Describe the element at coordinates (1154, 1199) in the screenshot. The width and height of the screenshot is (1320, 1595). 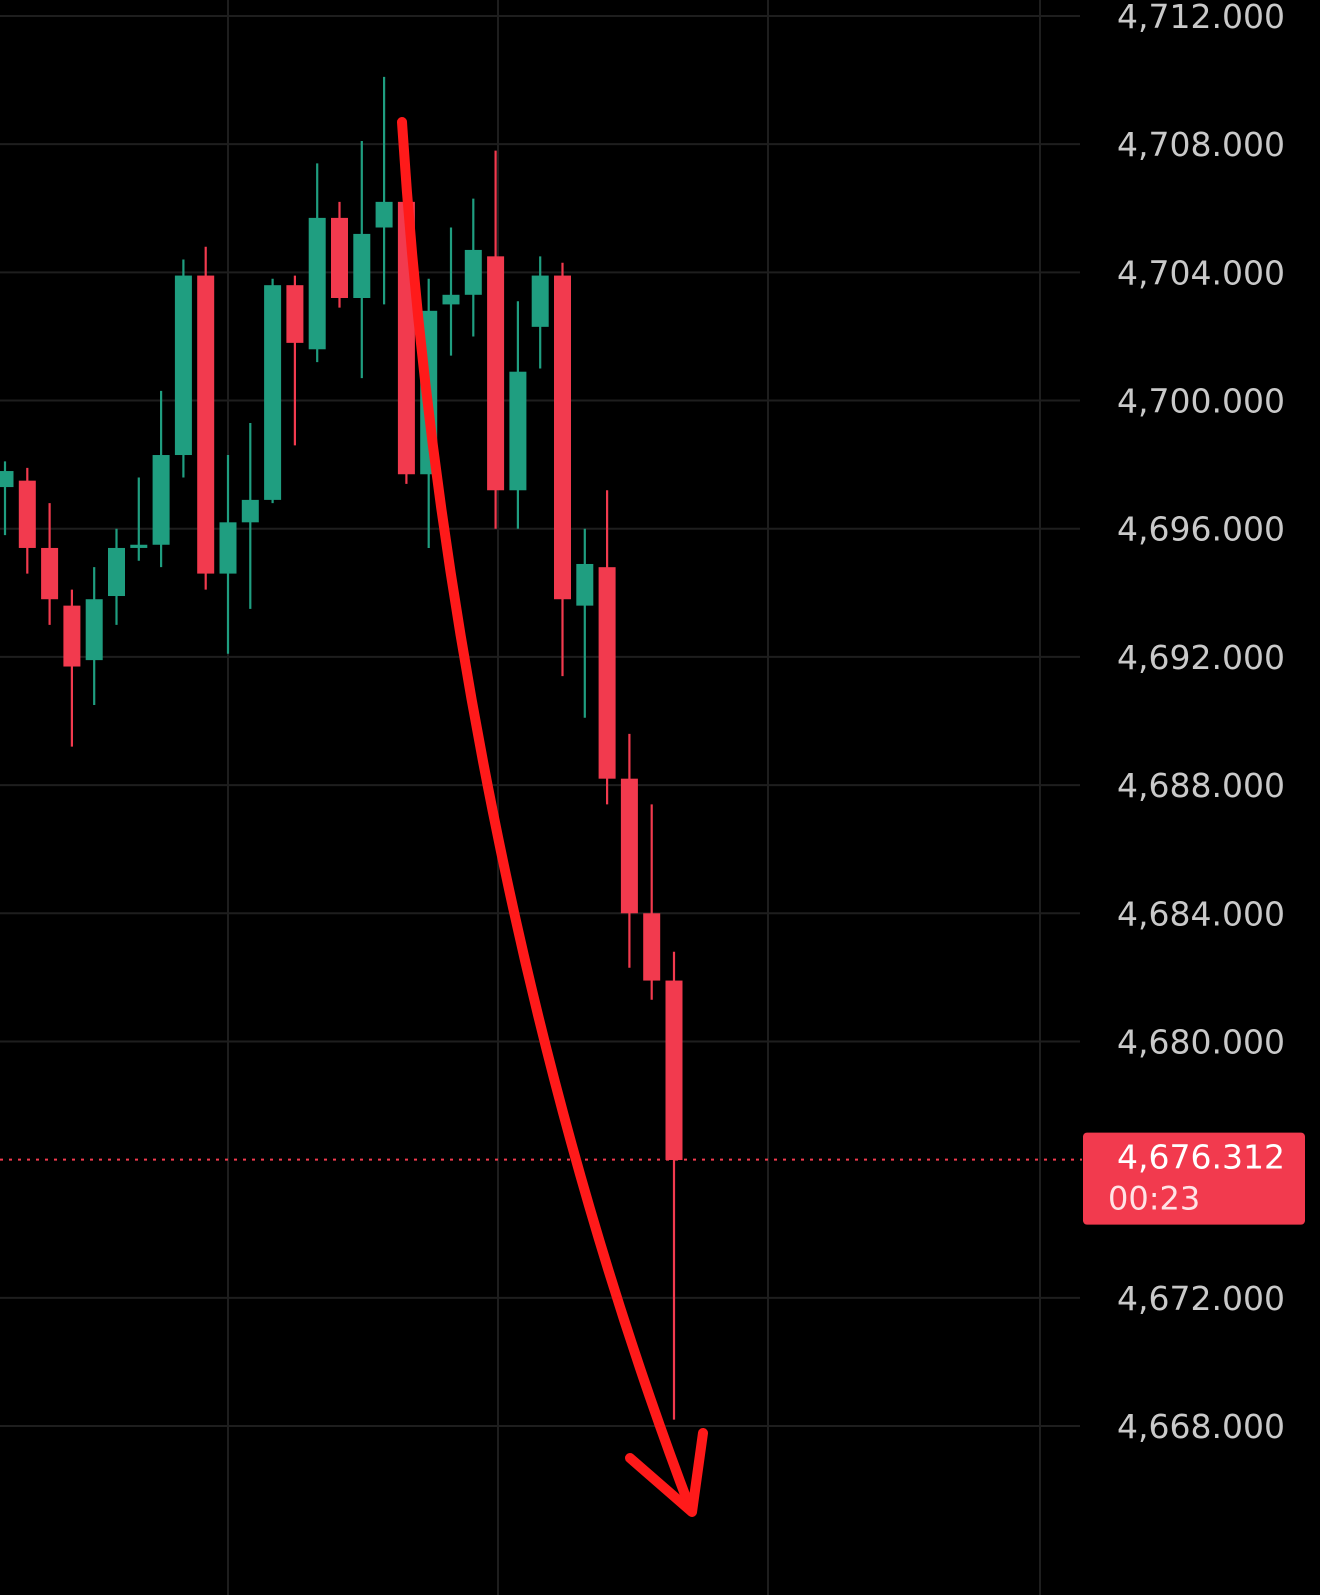
I see `candle-countdown-label: 00:23` at that location.